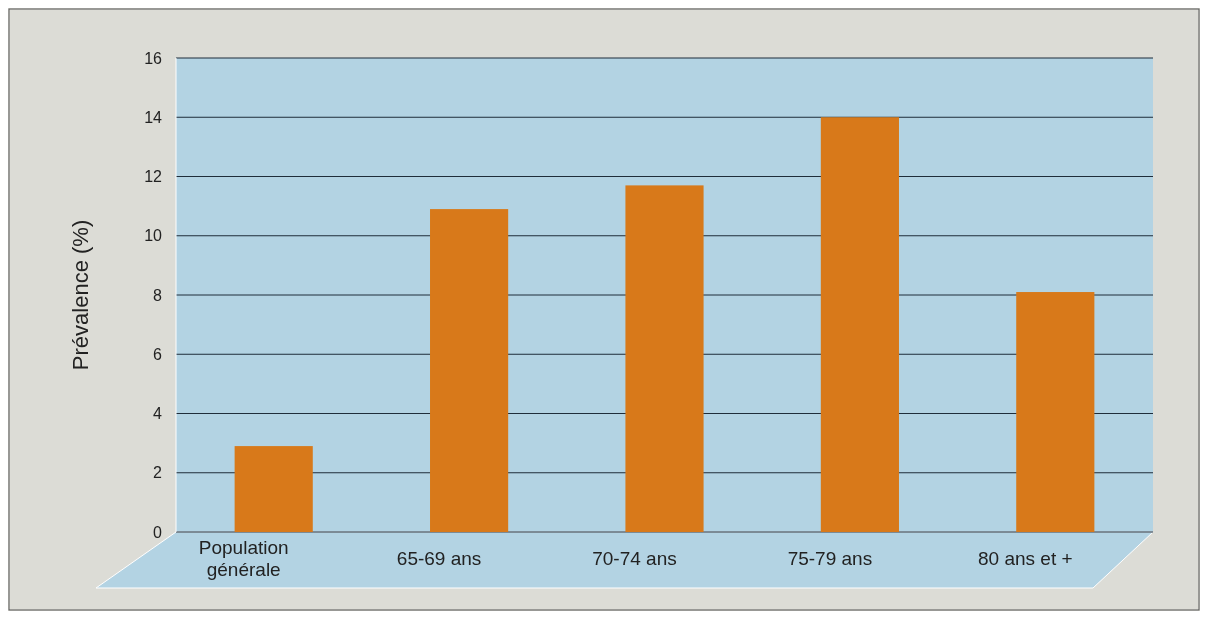 The width and height of the screenshot is (1208, 619). Describe the element at coordinates (80, 295) in the screenshot. I see `y-axis-title: Prévalence (%)` at that location.